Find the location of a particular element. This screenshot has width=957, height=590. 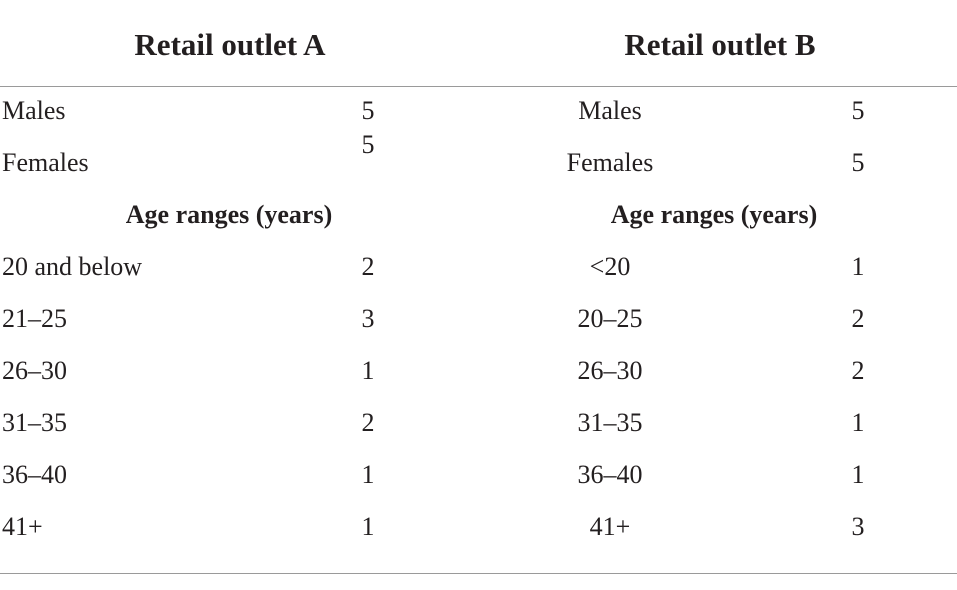

column-header: Retail outlet A is located at coordinates (230, 44).